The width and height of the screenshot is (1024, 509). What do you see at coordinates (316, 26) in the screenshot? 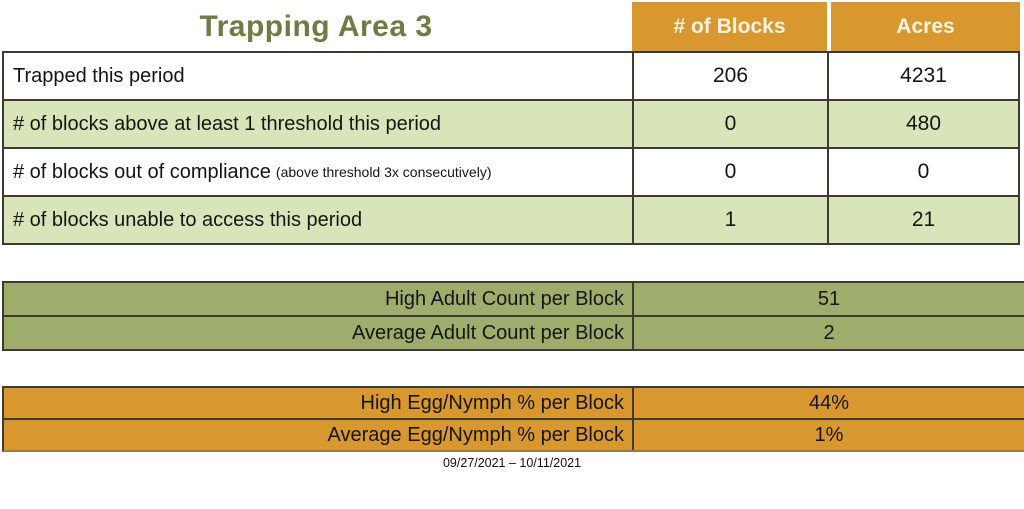
I see `page-title: Trapping Area 3` at bounding box center [316, 26].